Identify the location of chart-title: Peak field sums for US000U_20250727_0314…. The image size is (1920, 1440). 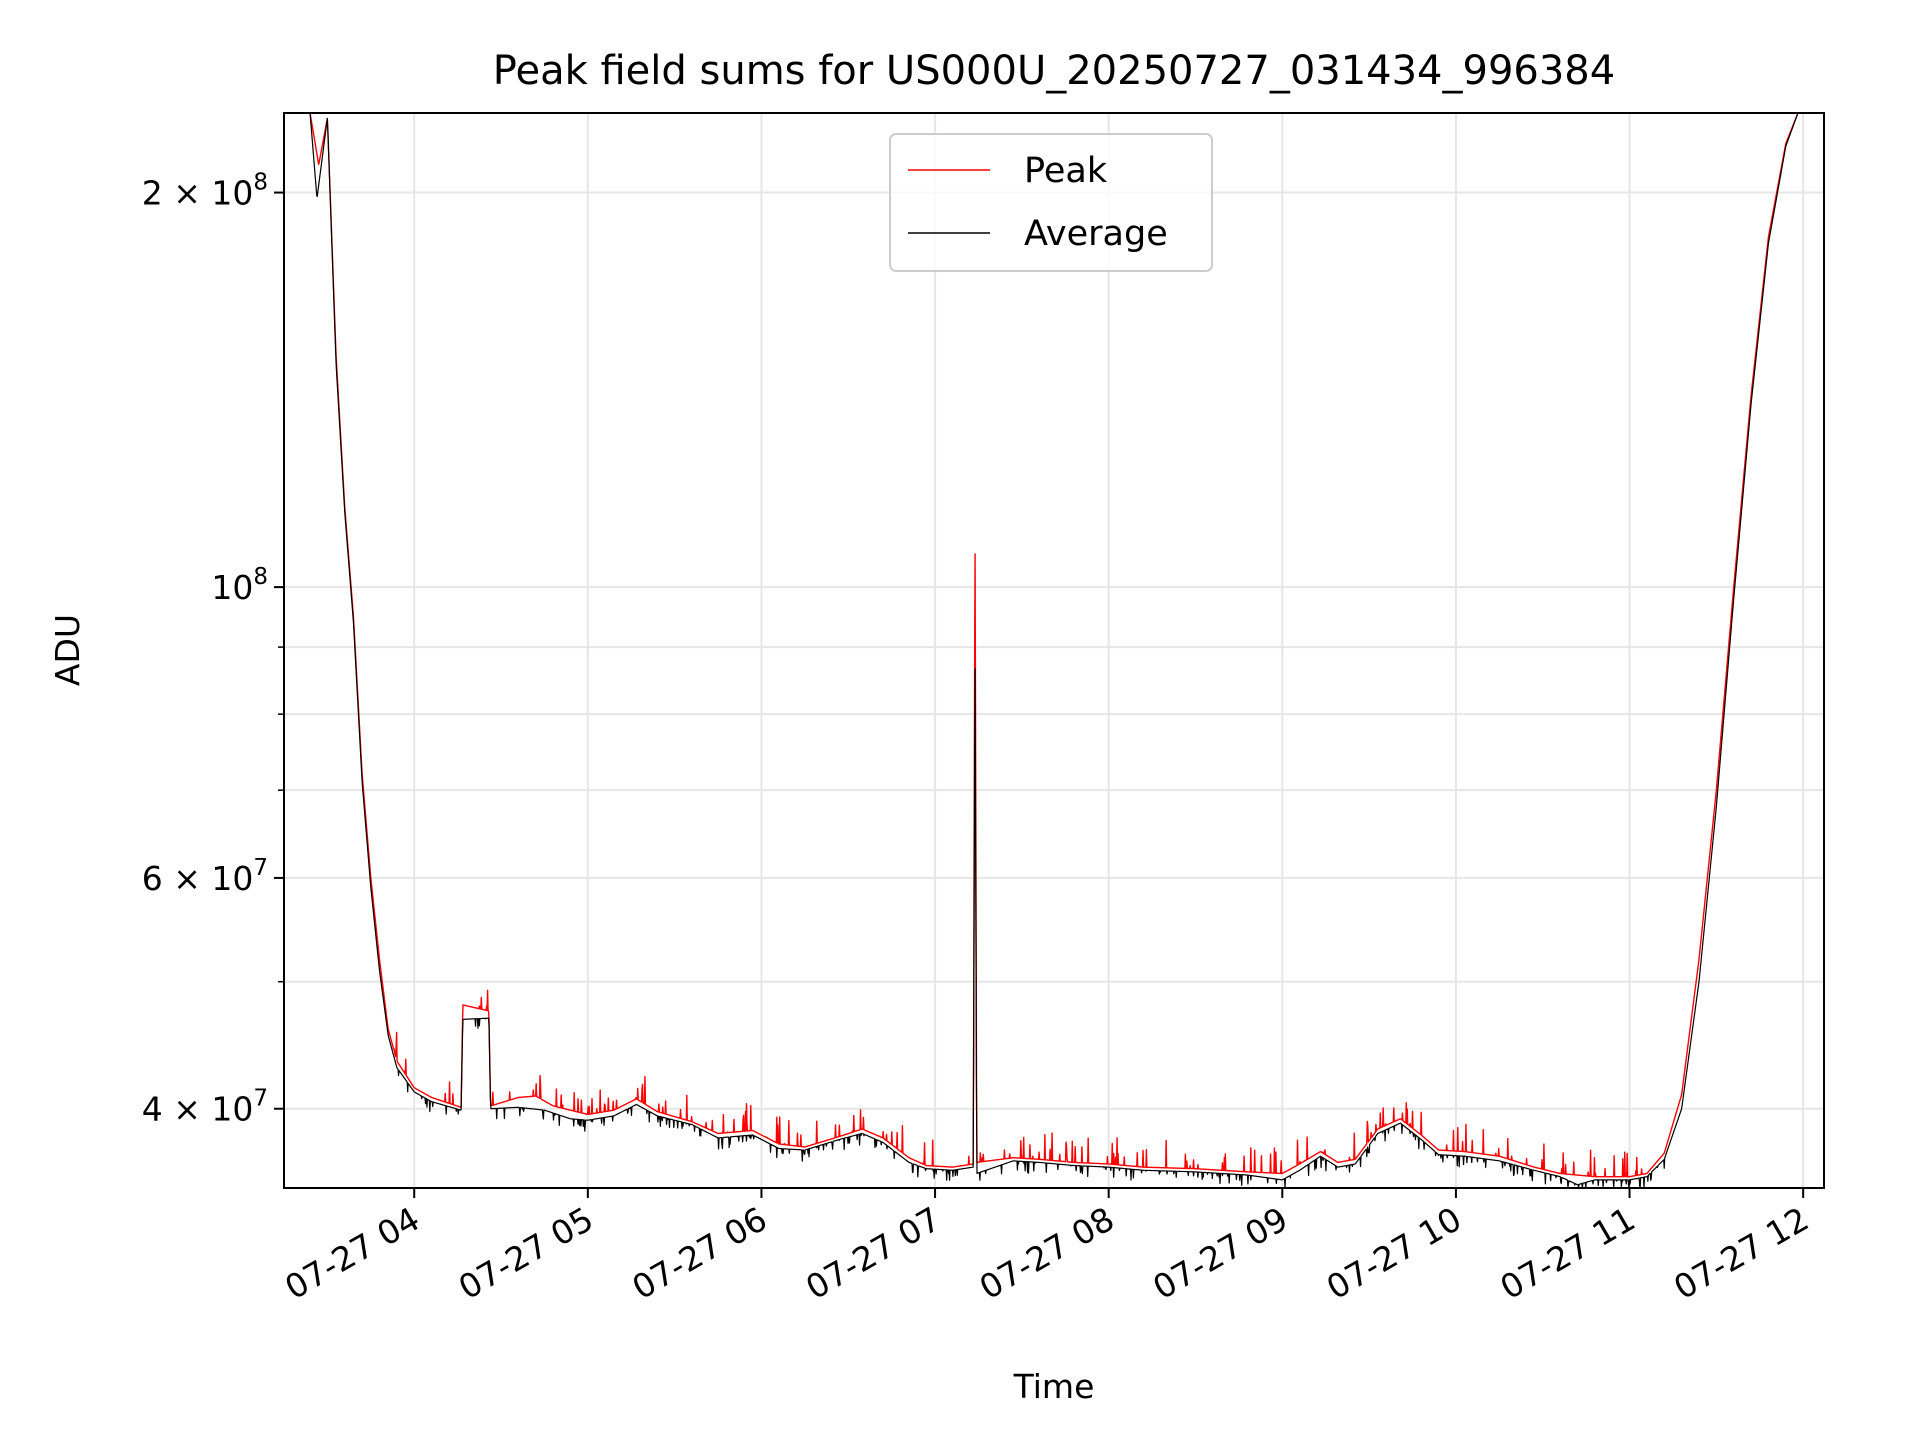
(1054, 71).